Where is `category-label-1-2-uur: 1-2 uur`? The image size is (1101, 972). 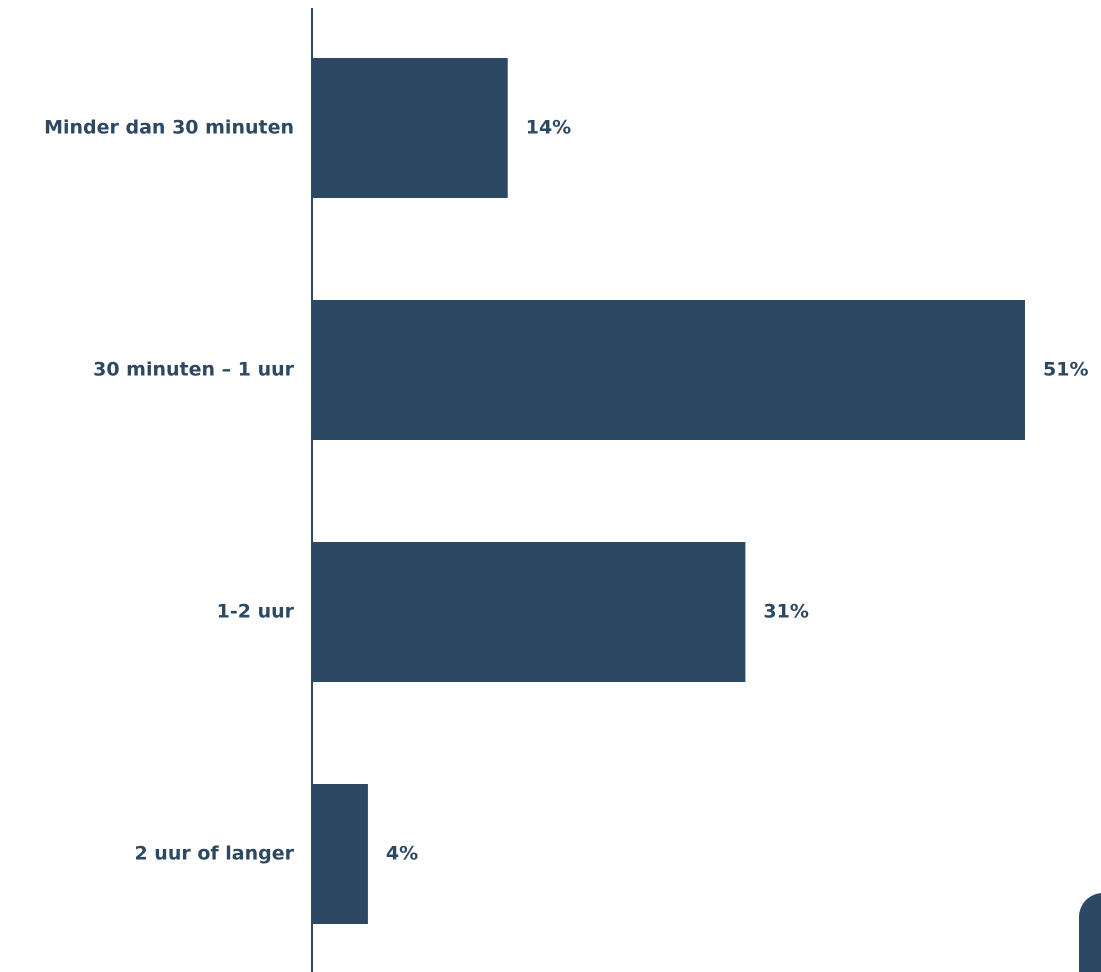
category-label-1-2-uur: 1-2 uur is located at coordinates (256, 612).